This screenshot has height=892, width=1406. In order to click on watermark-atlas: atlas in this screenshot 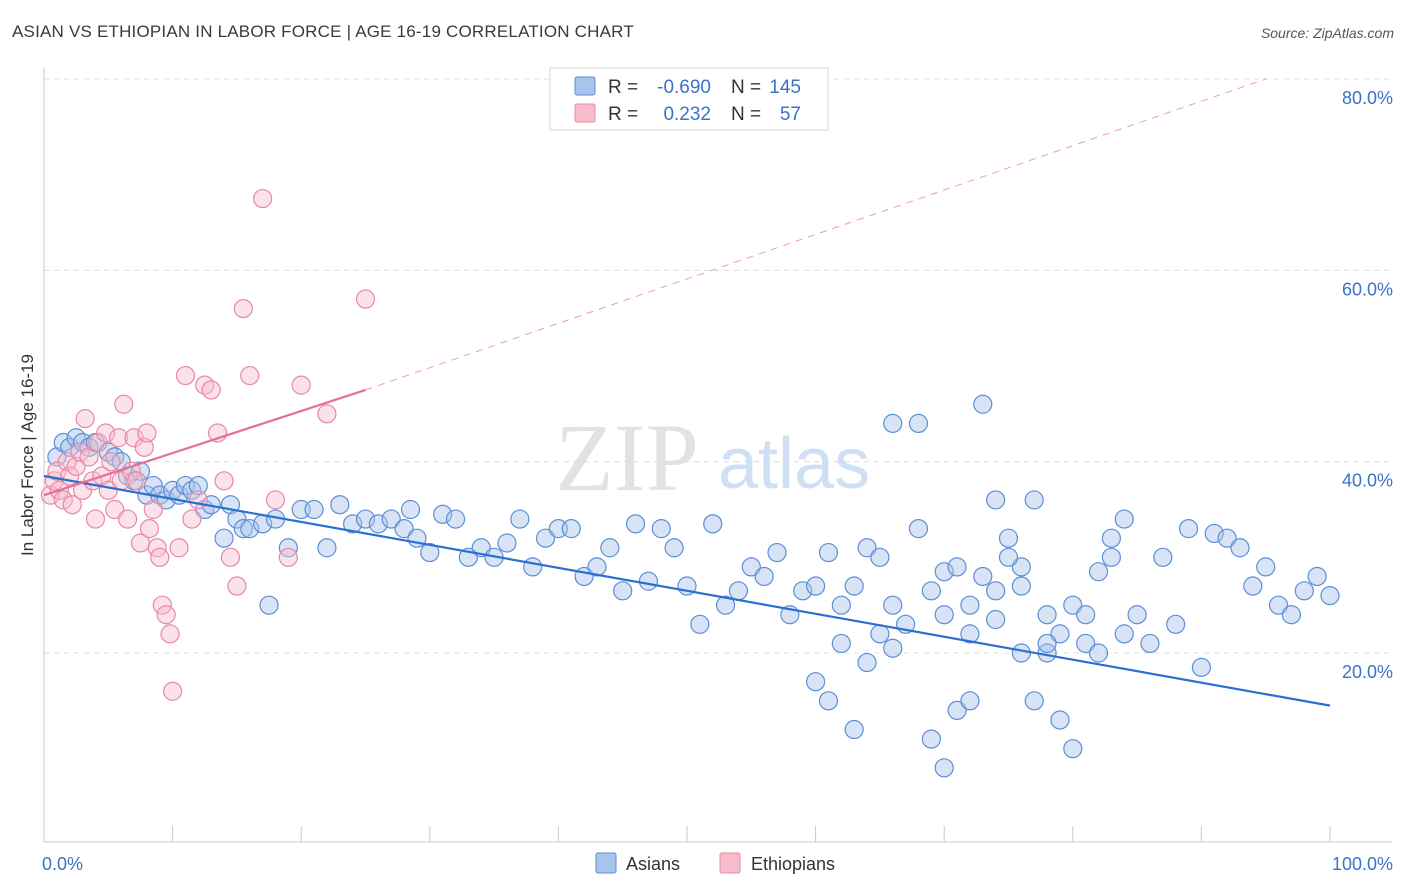, I will do `click(794, 464)`.